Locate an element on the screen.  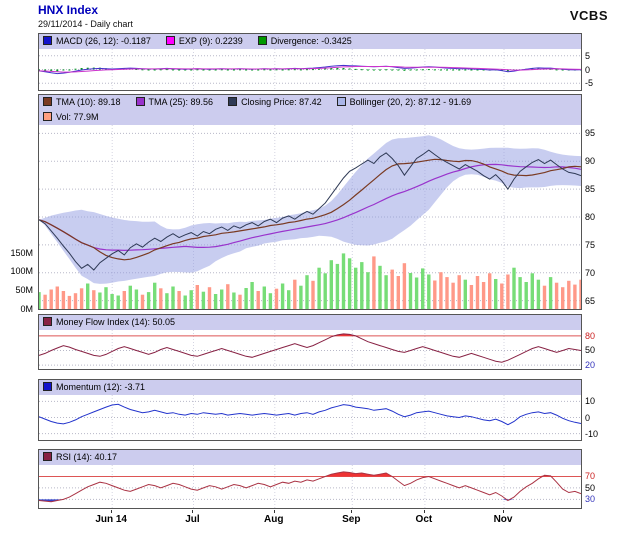
y-axis-label: 85 is located at coordinates (590, 189).